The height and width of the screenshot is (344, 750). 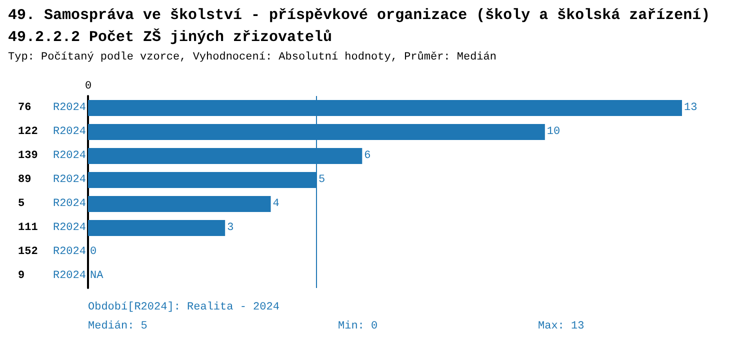 I want to click on data-label: 0, so click(x=93, y=252).